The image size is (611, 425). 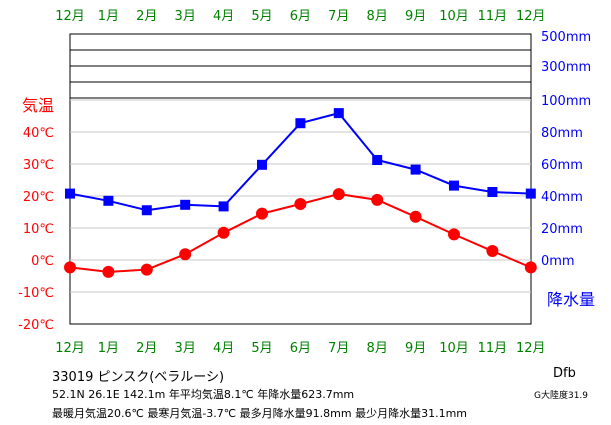 I want to click on temperature-axis-ticks: -20℃ -10℃ 0℃ 10℃ 20℃ 30℃ 40℃, so click(x=36, y=229).